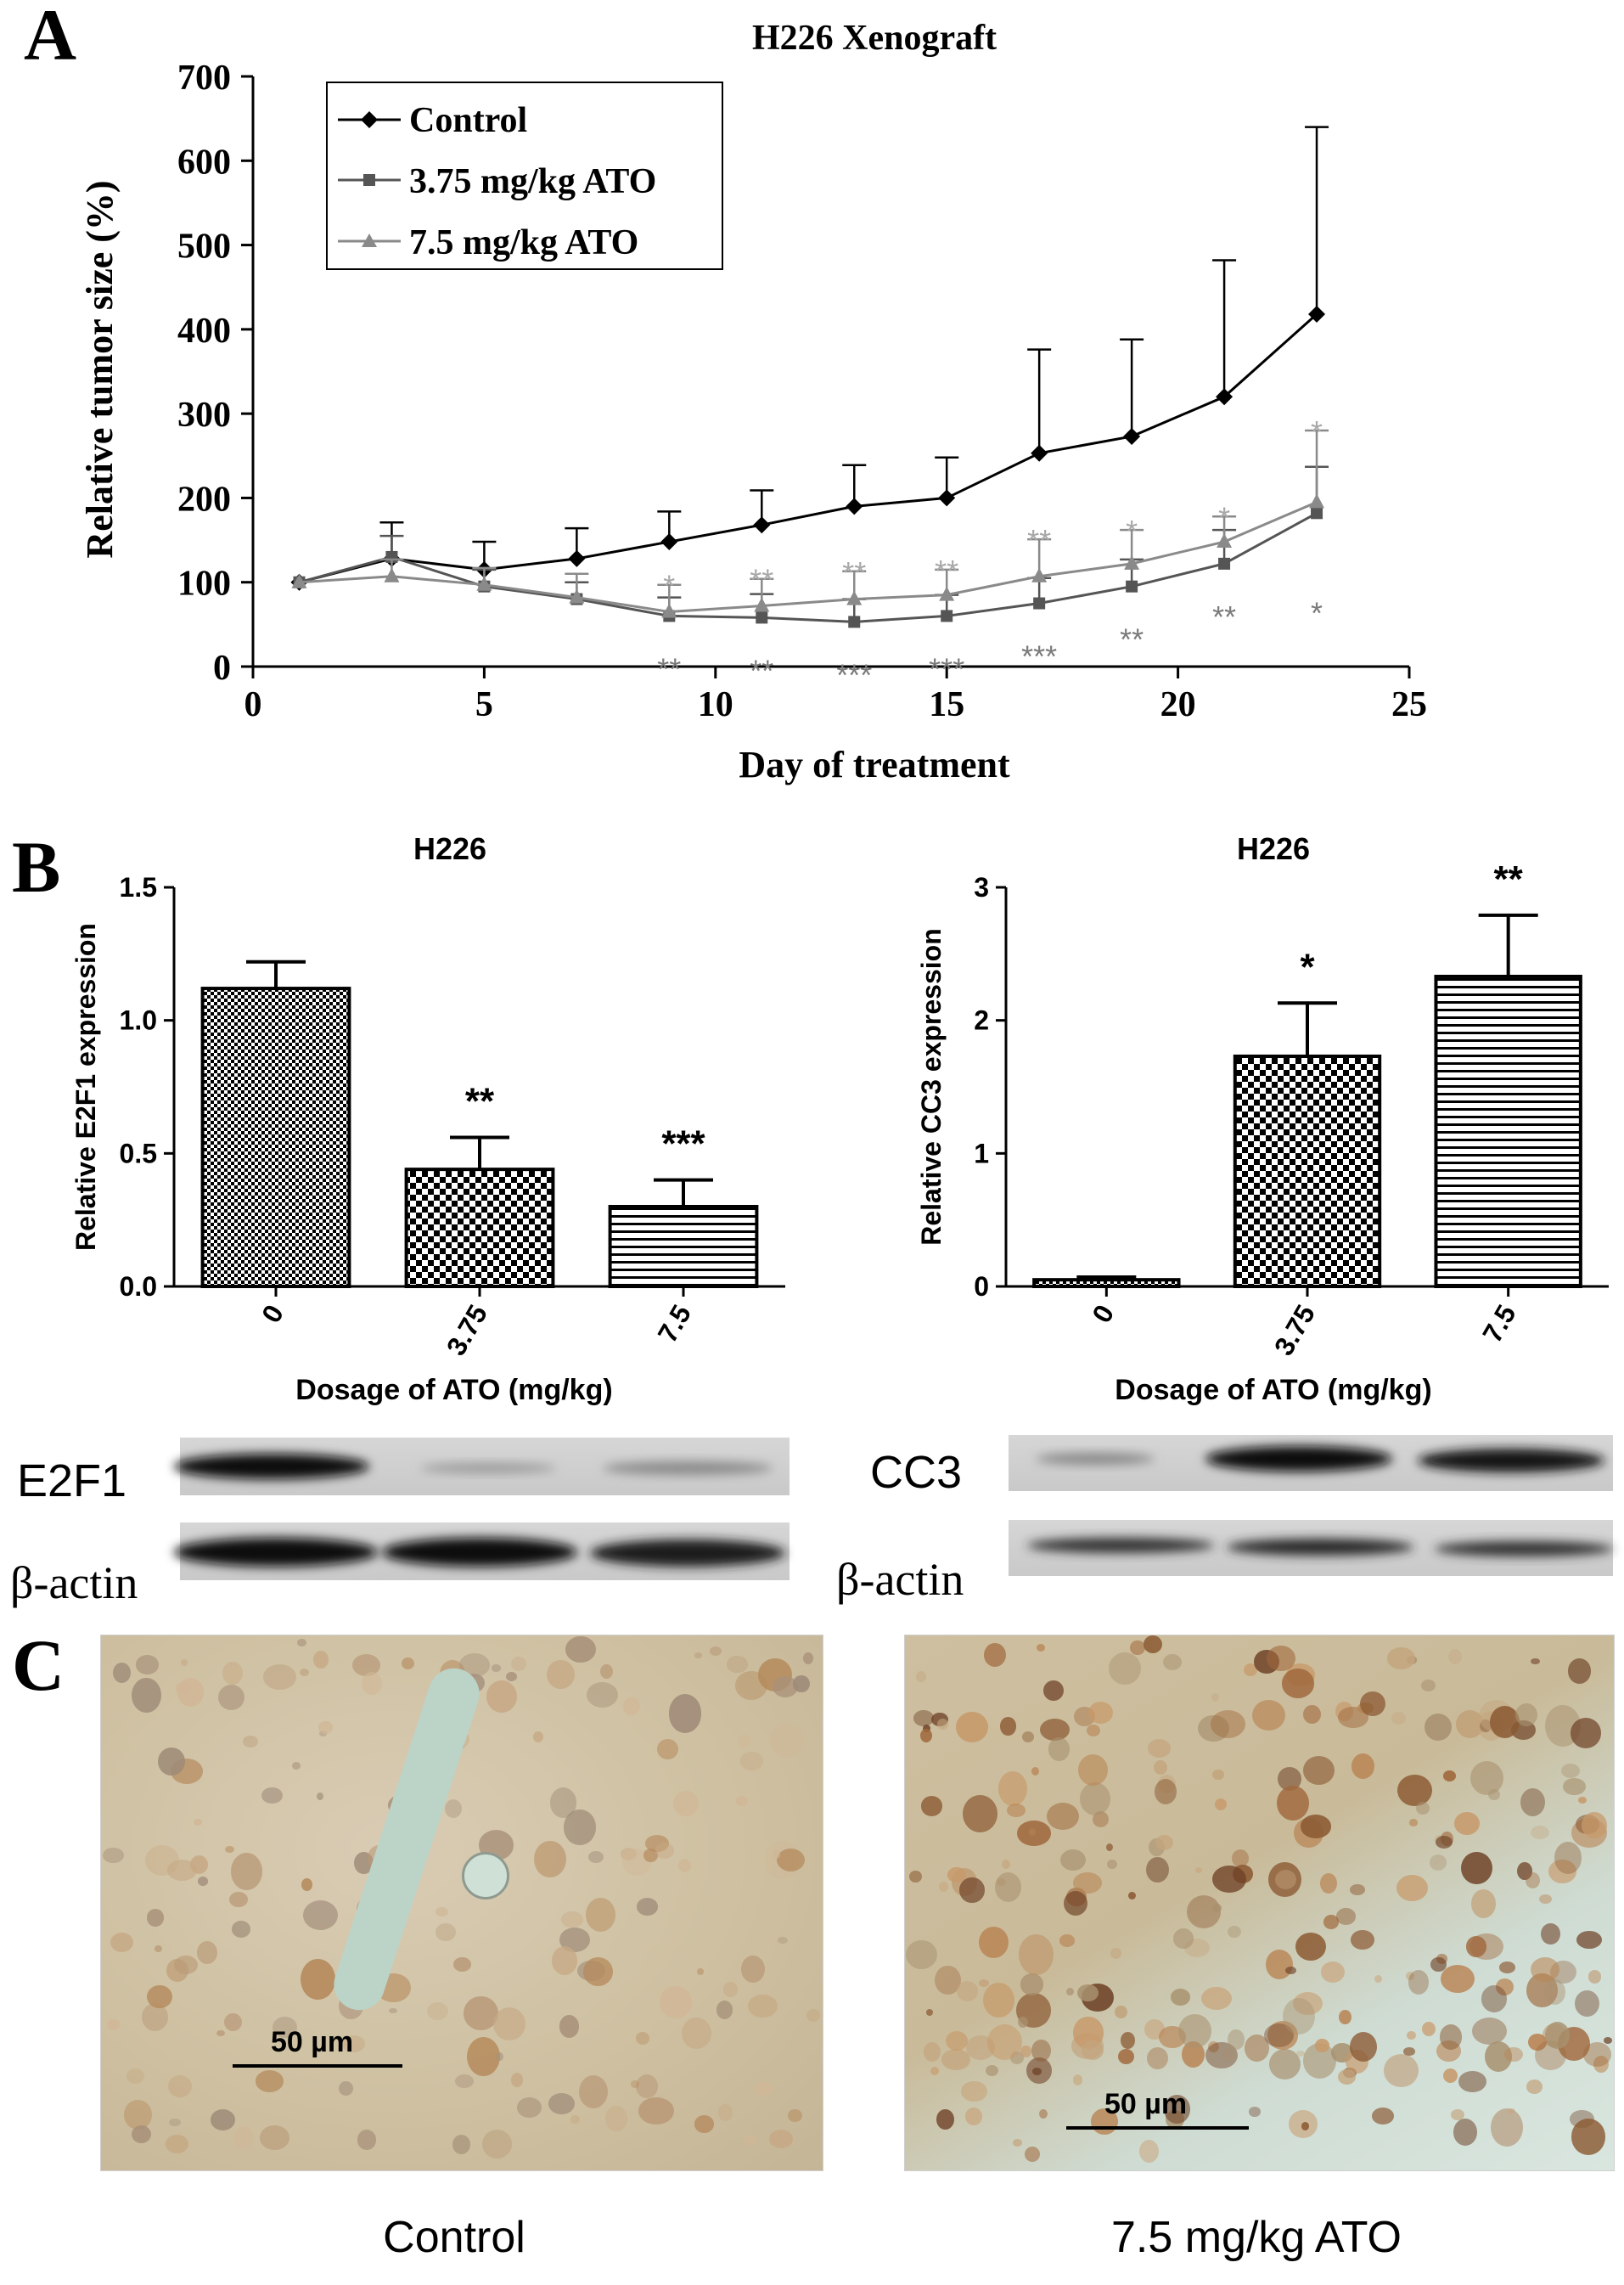 Image resolution: width=1624 pixels, height=2285 pixels. Describe the element at coordinates (683, 1246) in the screenshot. I see `bar-7.5` at that location.